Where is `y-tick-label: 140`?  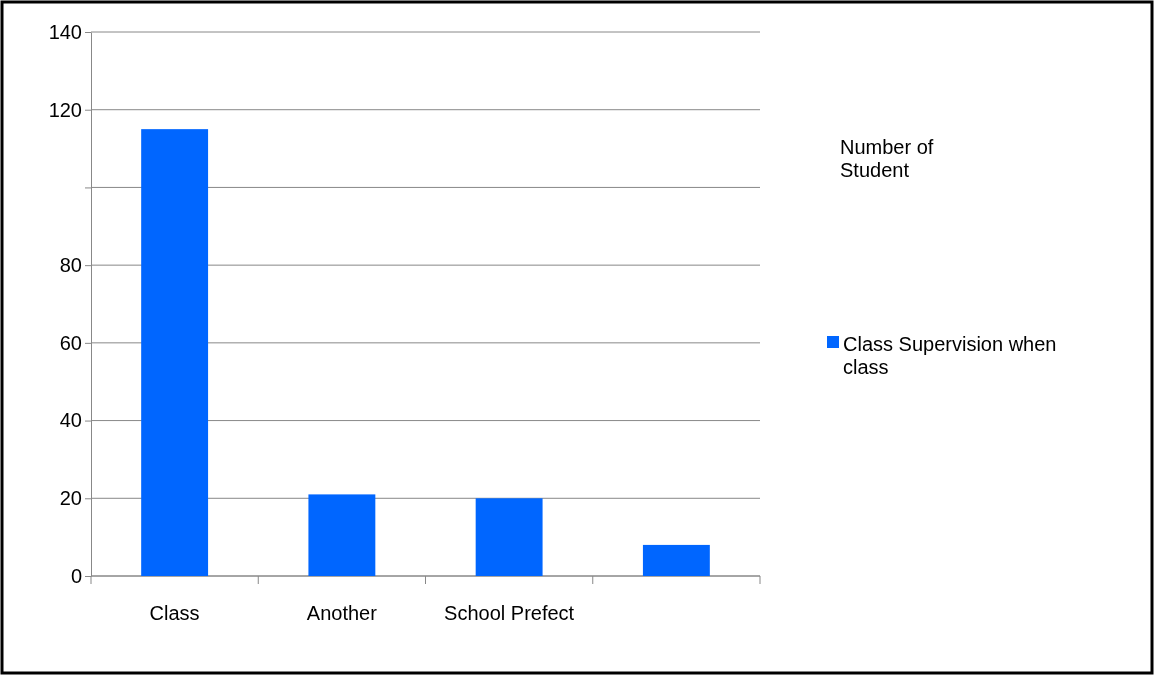
y-tick-label: 140 is located at coordinates (65, 31).